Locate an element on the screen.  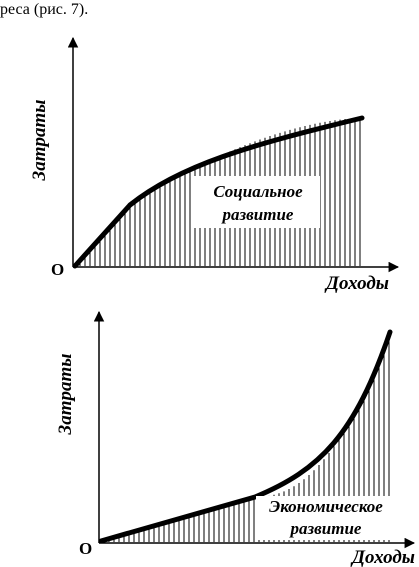
region-label-line1: Социальное is located at coordinates (258, 191).